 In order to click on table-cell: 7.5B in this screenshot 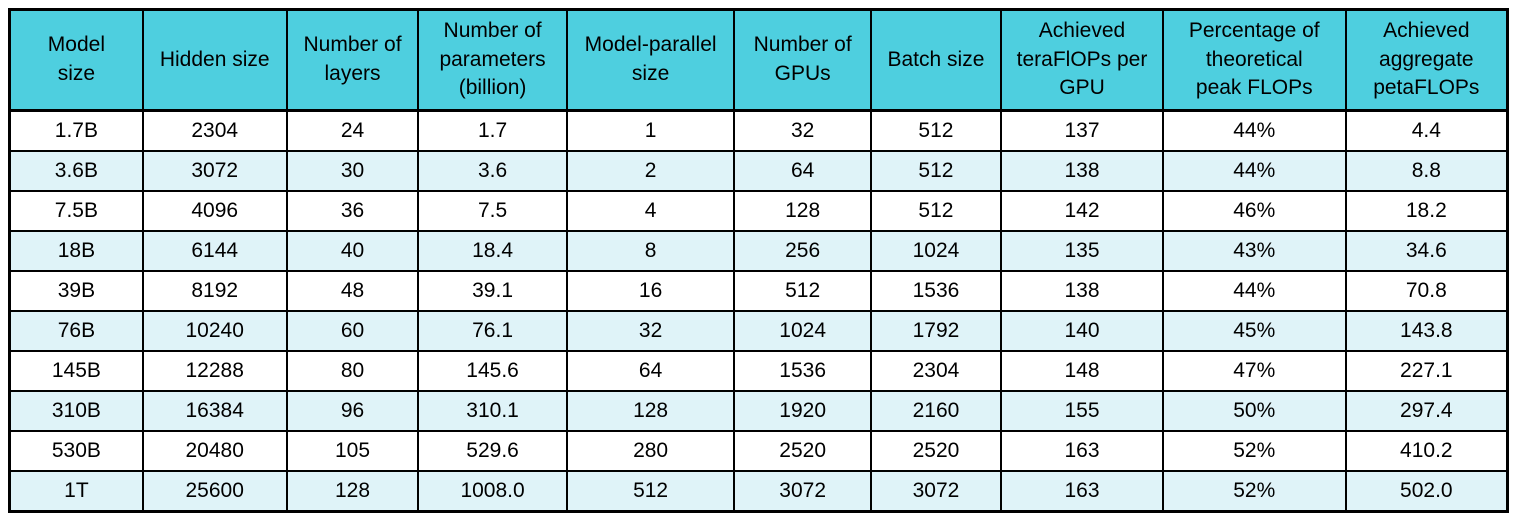, I will do `click(76, 211)`.